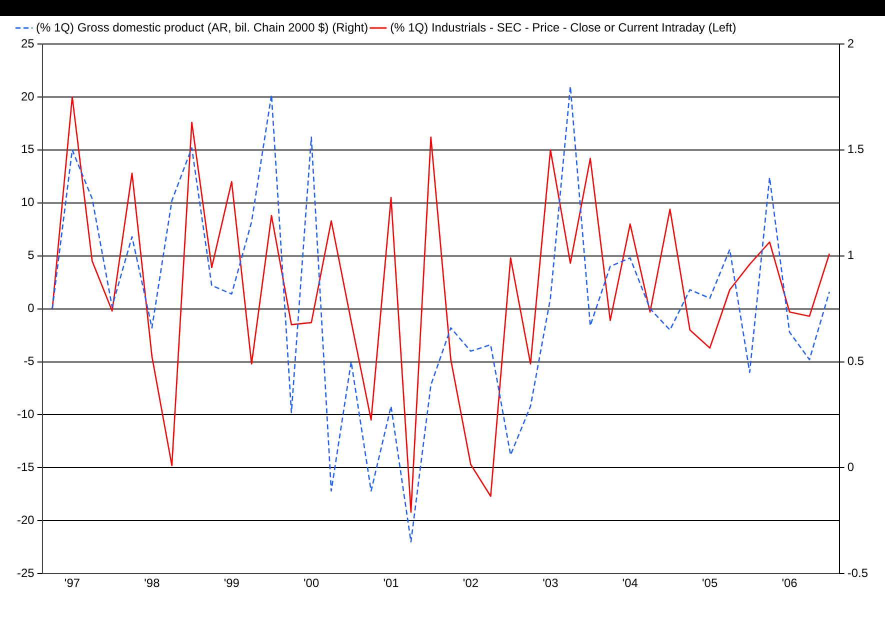  I want to click on y2-tick-label: 2, so click(850, 43).